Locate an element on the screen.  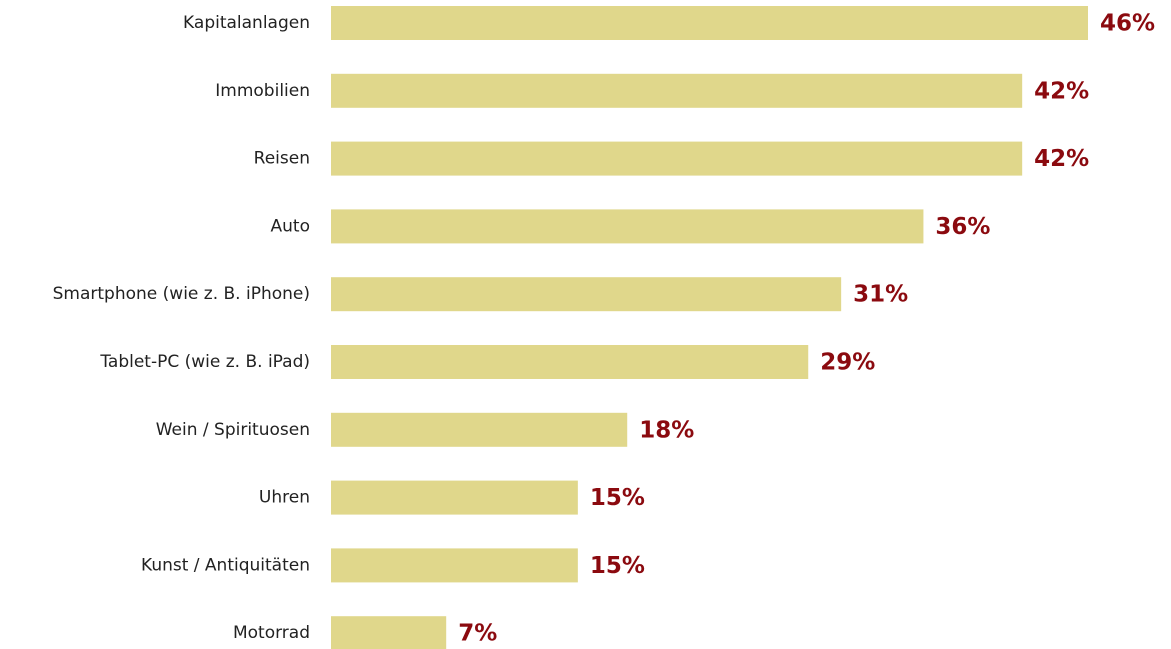
value-label: 7% is located at coordinates (477, 634).